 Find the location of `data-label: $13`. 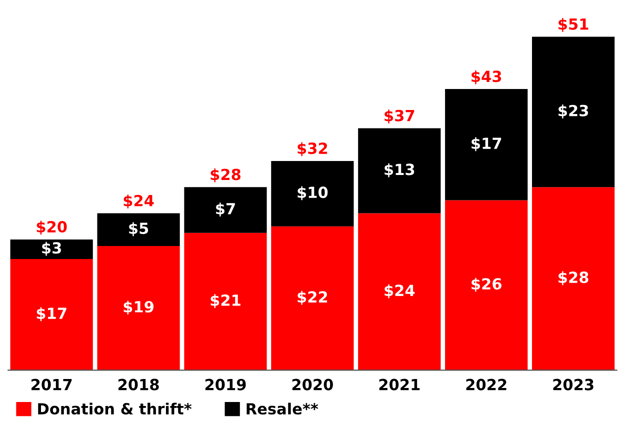

data-label: $13 is located at coordinates (399, 170).